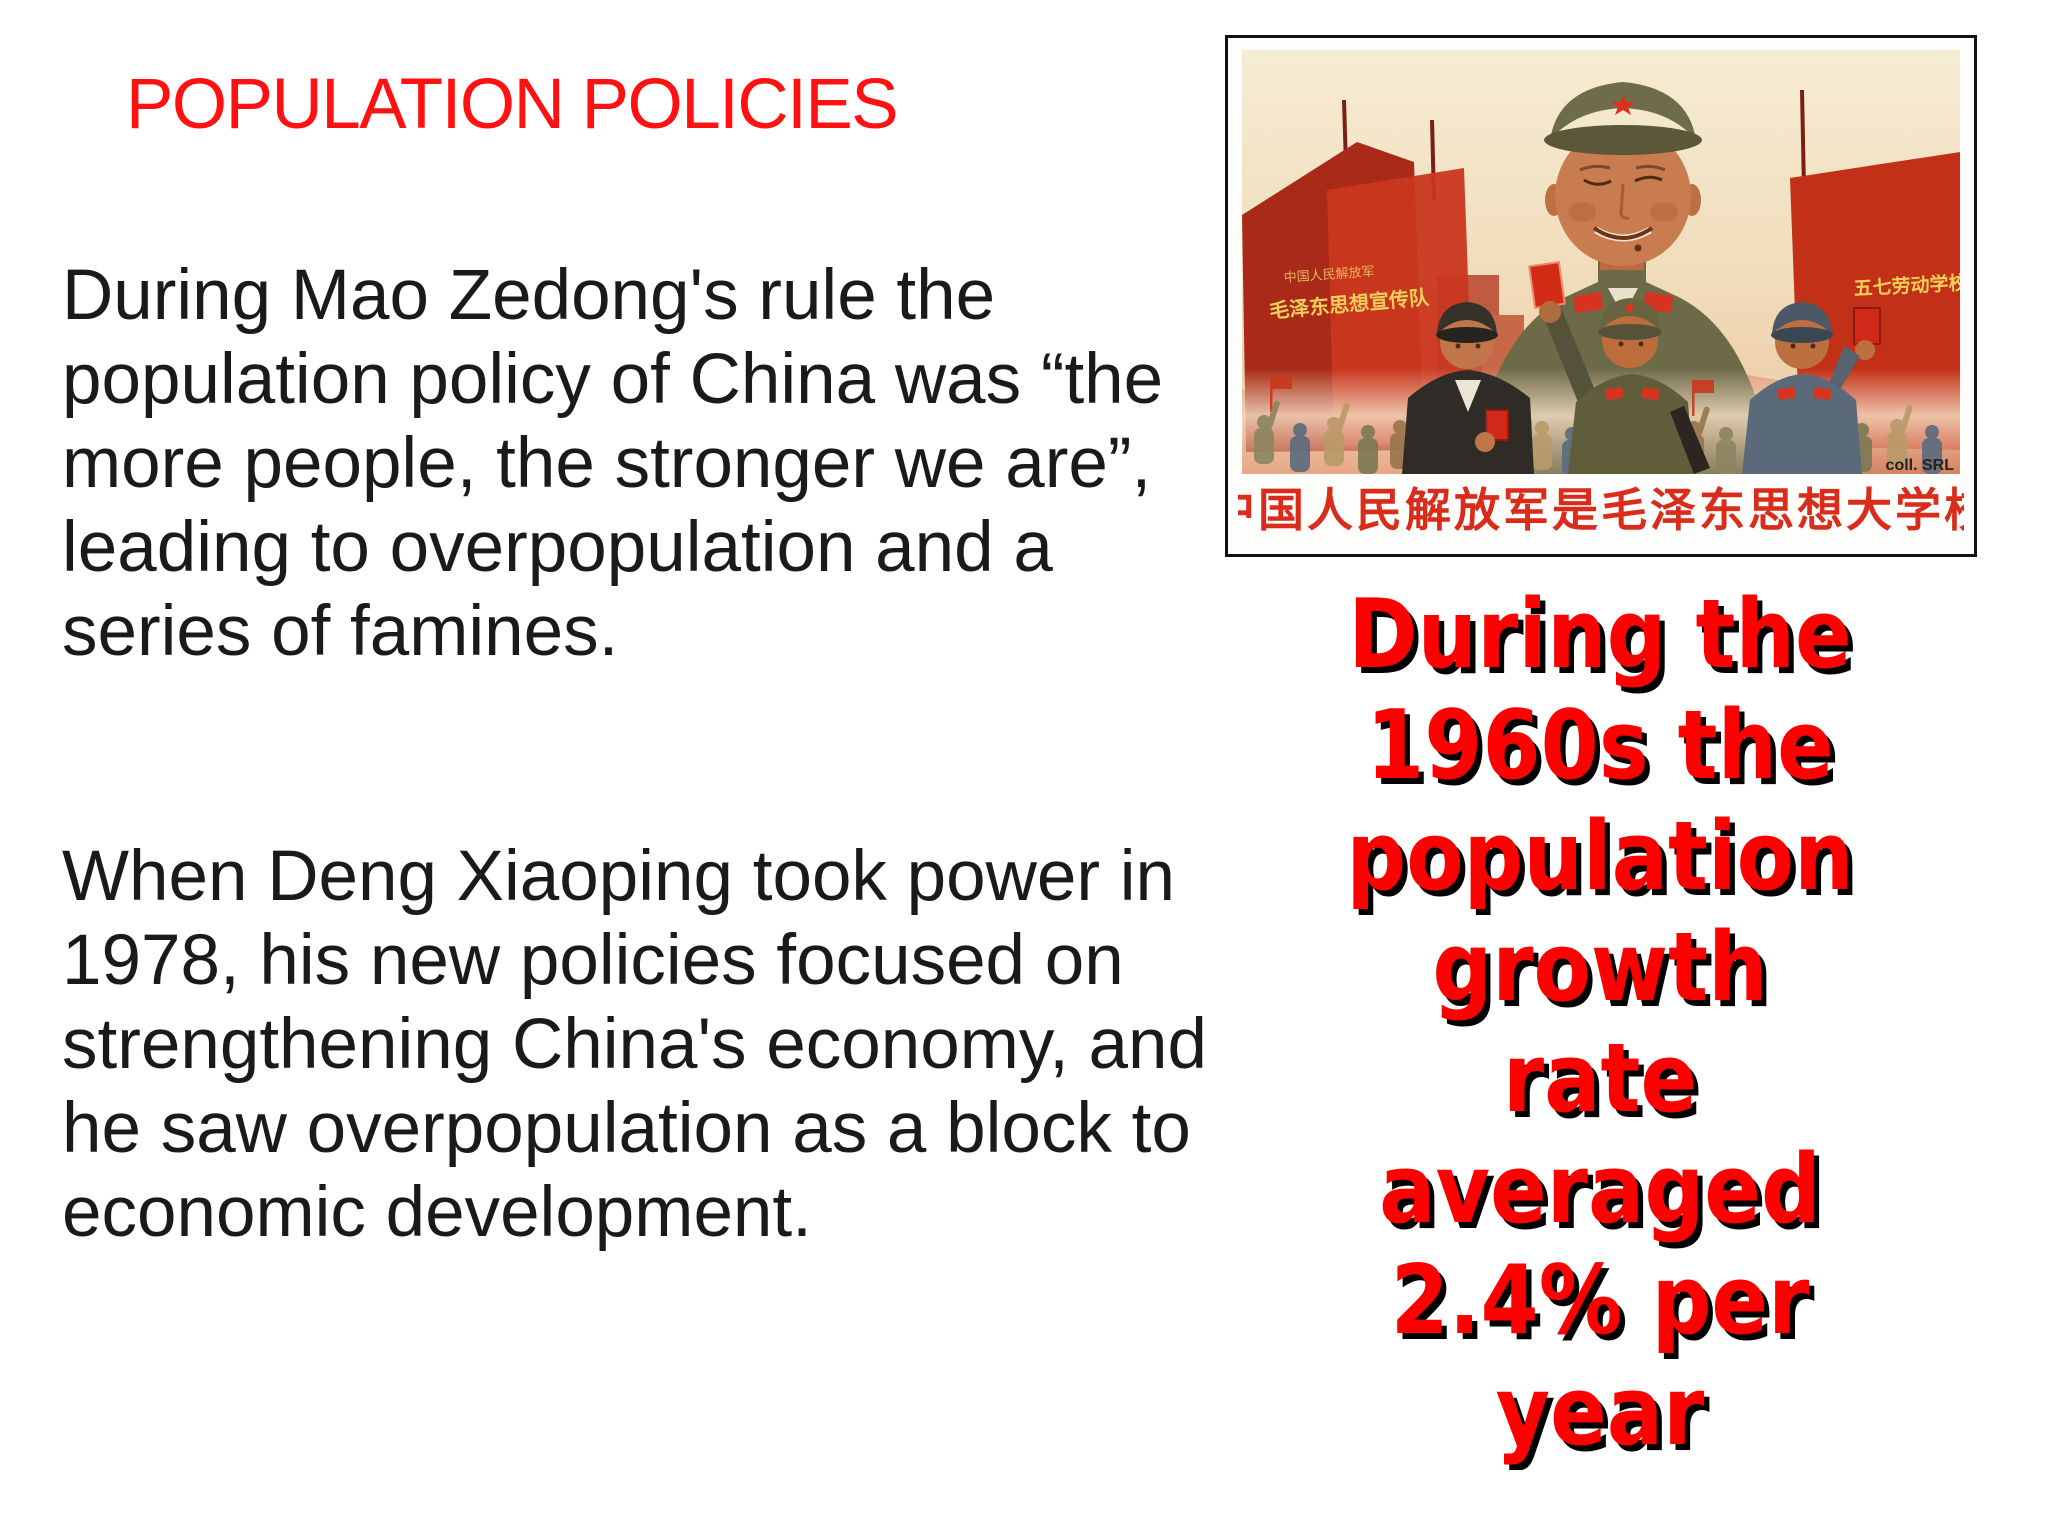 Image resolution: width=2048 pixels, height=1536 pixels. Describe the element at coordinates (1600, 857) in the screenshot. I see `callout-line: population` at that location.